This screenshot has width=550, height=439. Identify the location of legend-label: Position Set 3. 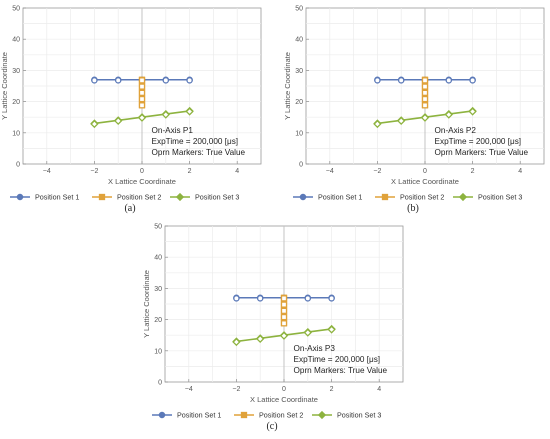
(217, 197).